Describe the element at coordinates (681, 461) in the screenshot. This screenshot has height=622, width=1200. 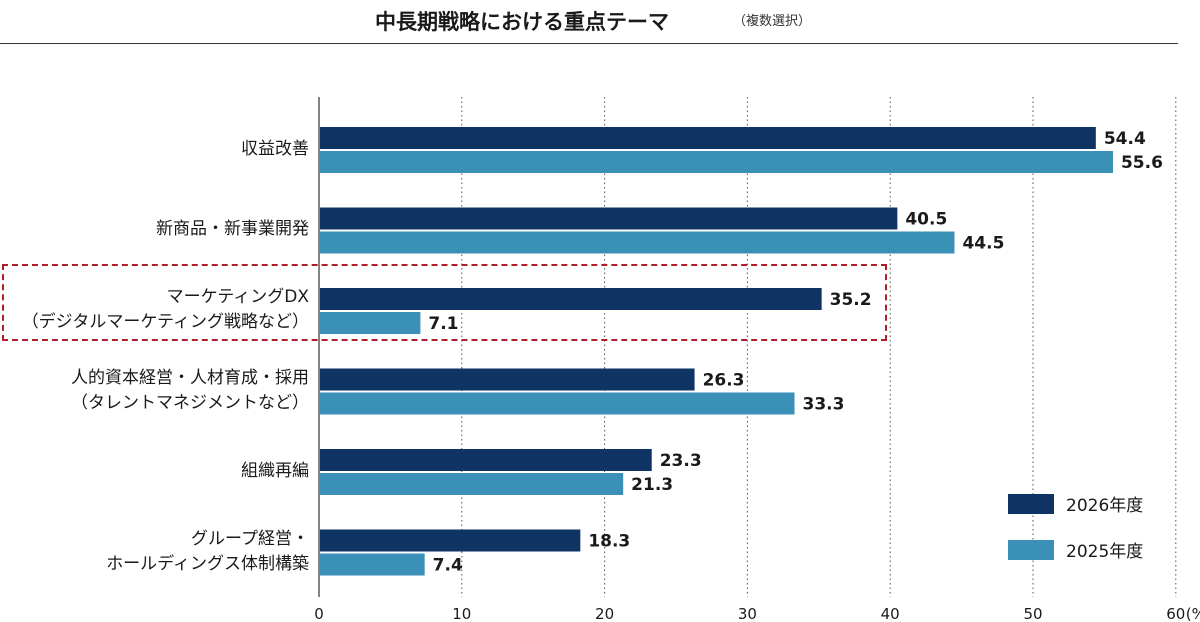
I see `data-label-2026-4: 23.3` at that location.